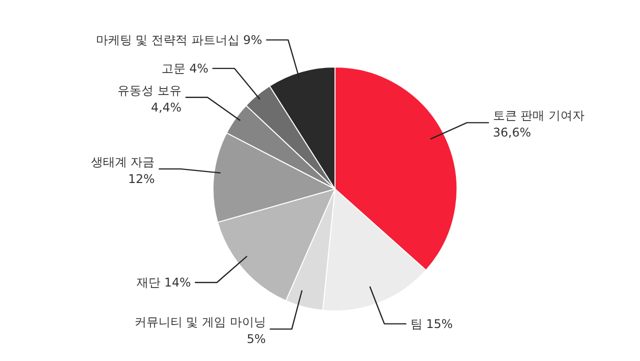  What do you see at coordinates (174, 68) in the screenshot?
I see `slice-label: 고문` at bounding box center [174, 68].